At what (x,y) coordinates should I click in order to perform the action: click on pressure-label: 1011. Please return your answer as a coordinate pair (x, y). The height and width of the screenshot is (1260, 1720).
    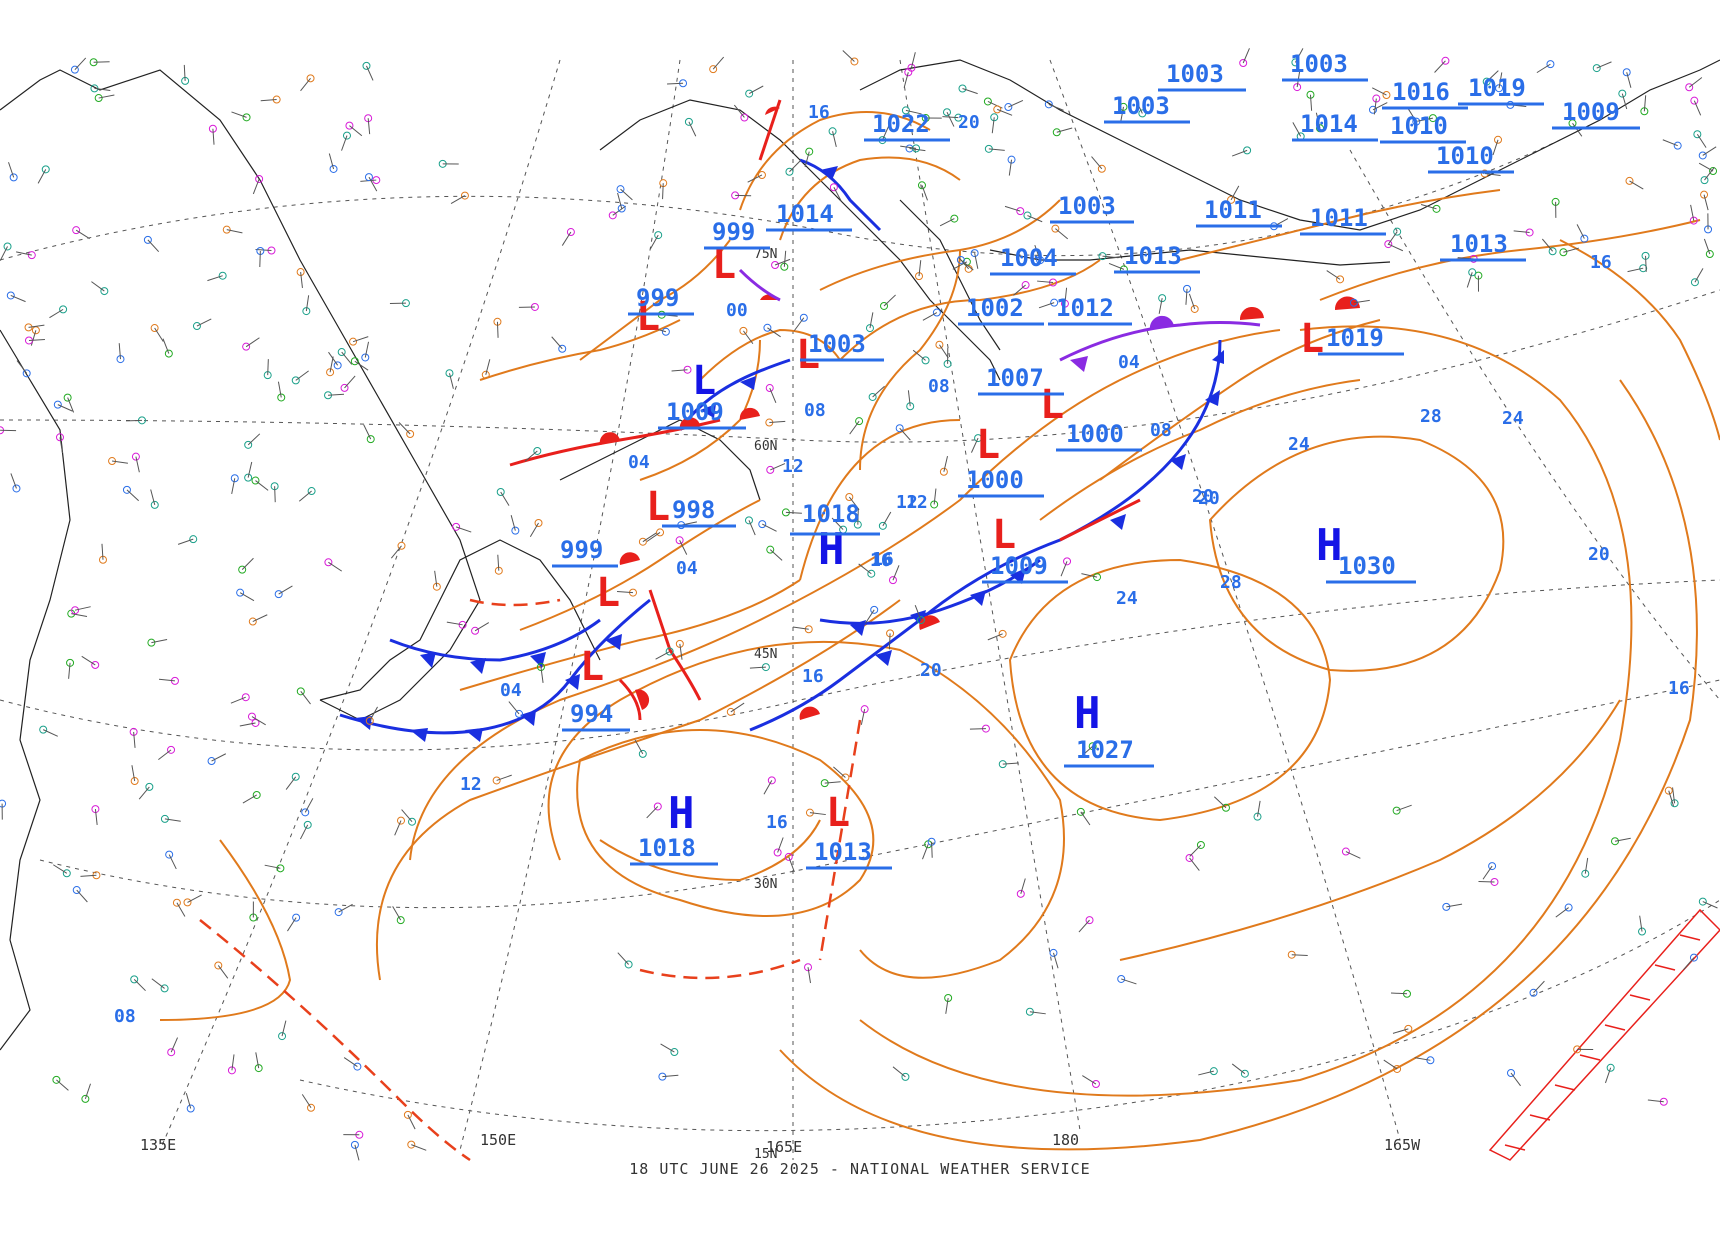
    Looking at the image, I should click on (1343, 220).